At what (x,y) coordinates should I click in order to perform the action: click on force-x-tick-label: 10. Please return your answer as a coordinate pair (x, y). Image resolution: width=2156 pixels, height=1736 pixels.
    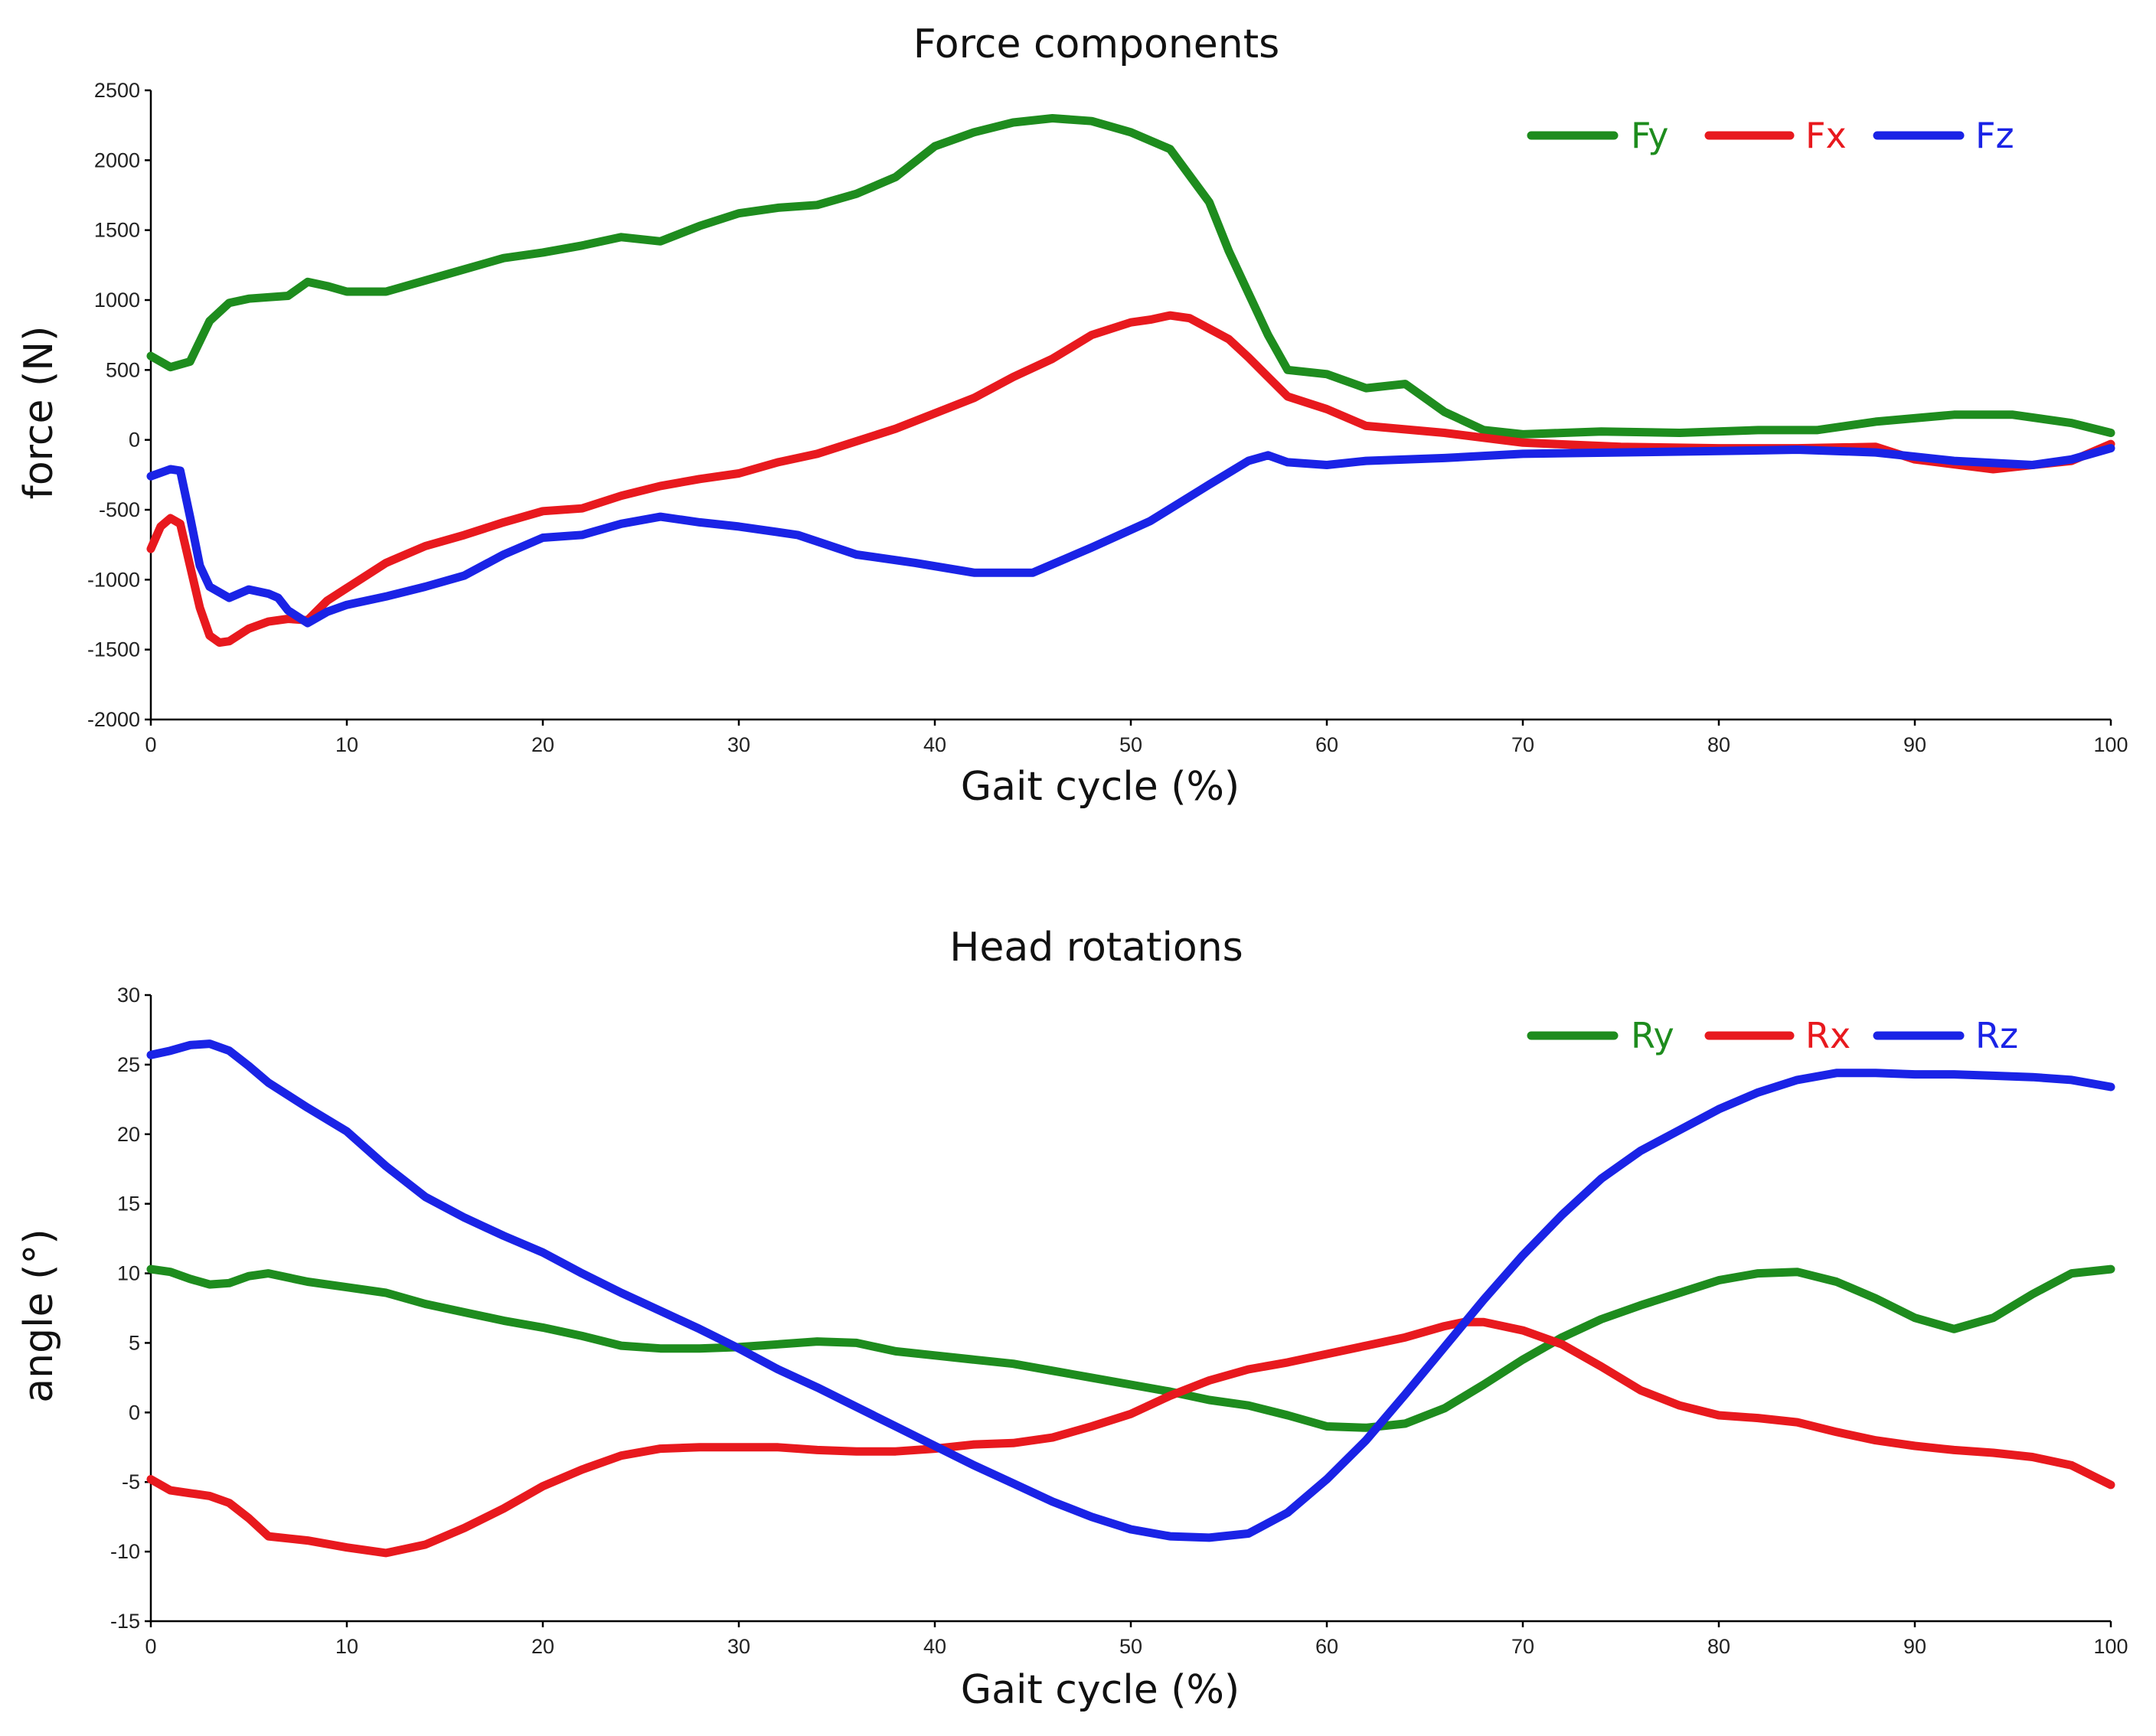
    Looking at the image, I should click on (346, 744).